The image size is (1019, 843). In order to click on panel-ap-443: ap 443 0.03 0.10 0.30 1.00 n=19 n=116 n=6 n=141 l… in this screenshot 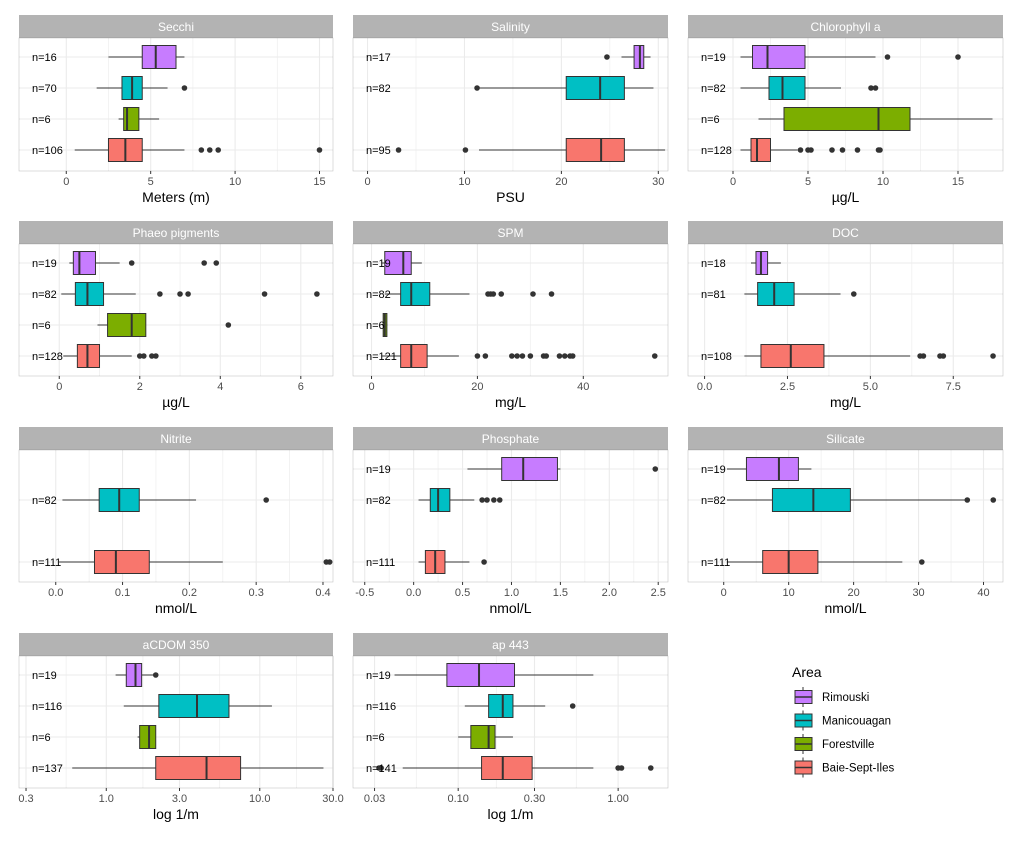, I will do `click(510, 727)`.